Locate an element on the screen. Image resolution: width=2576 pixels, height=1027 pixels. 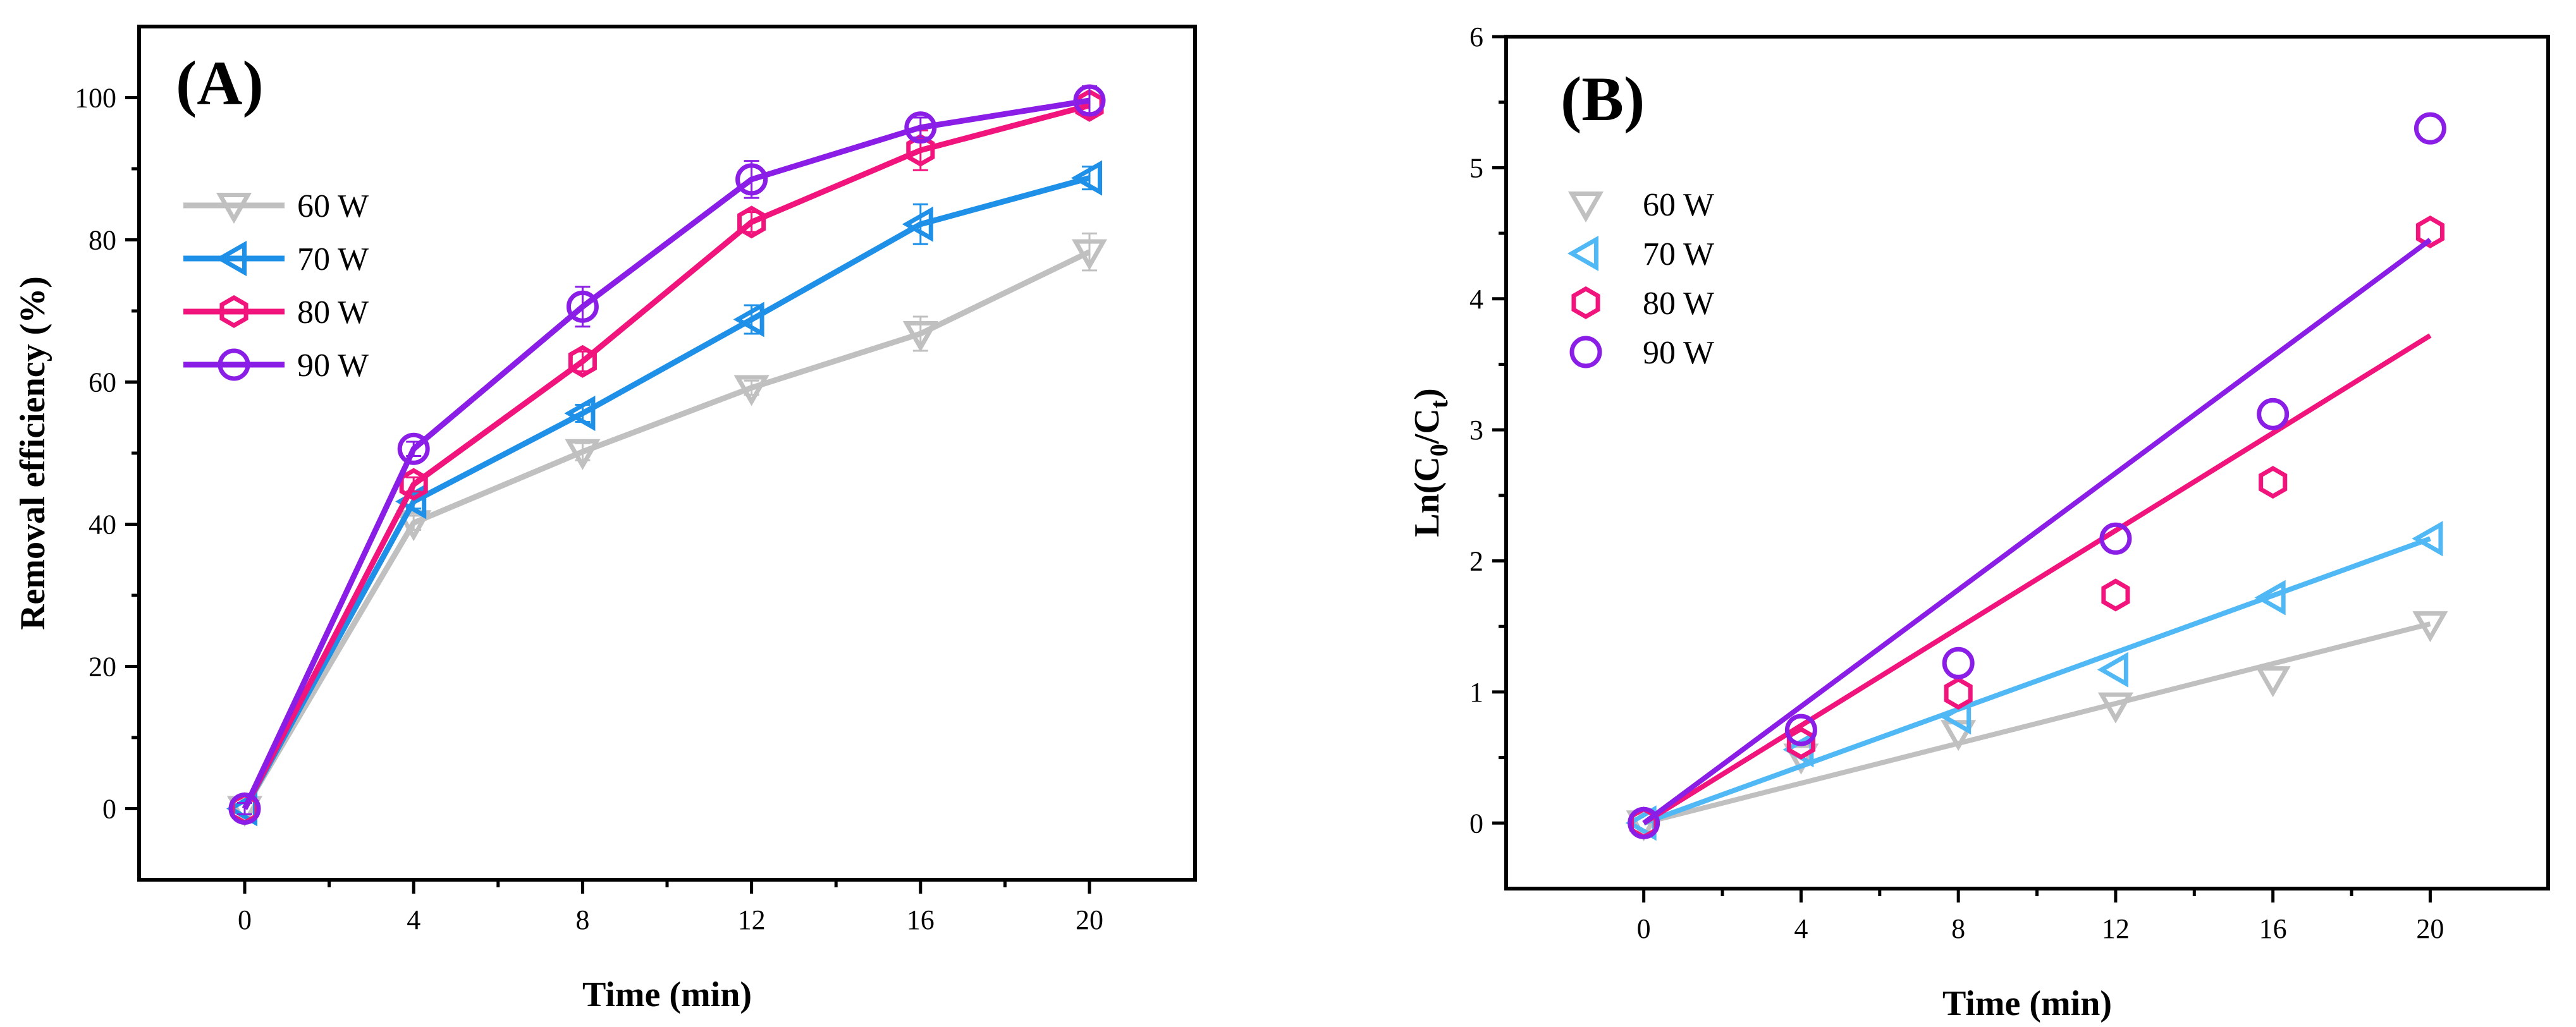
x-axis-title: Time (min) is located at coordinates (667, 995).